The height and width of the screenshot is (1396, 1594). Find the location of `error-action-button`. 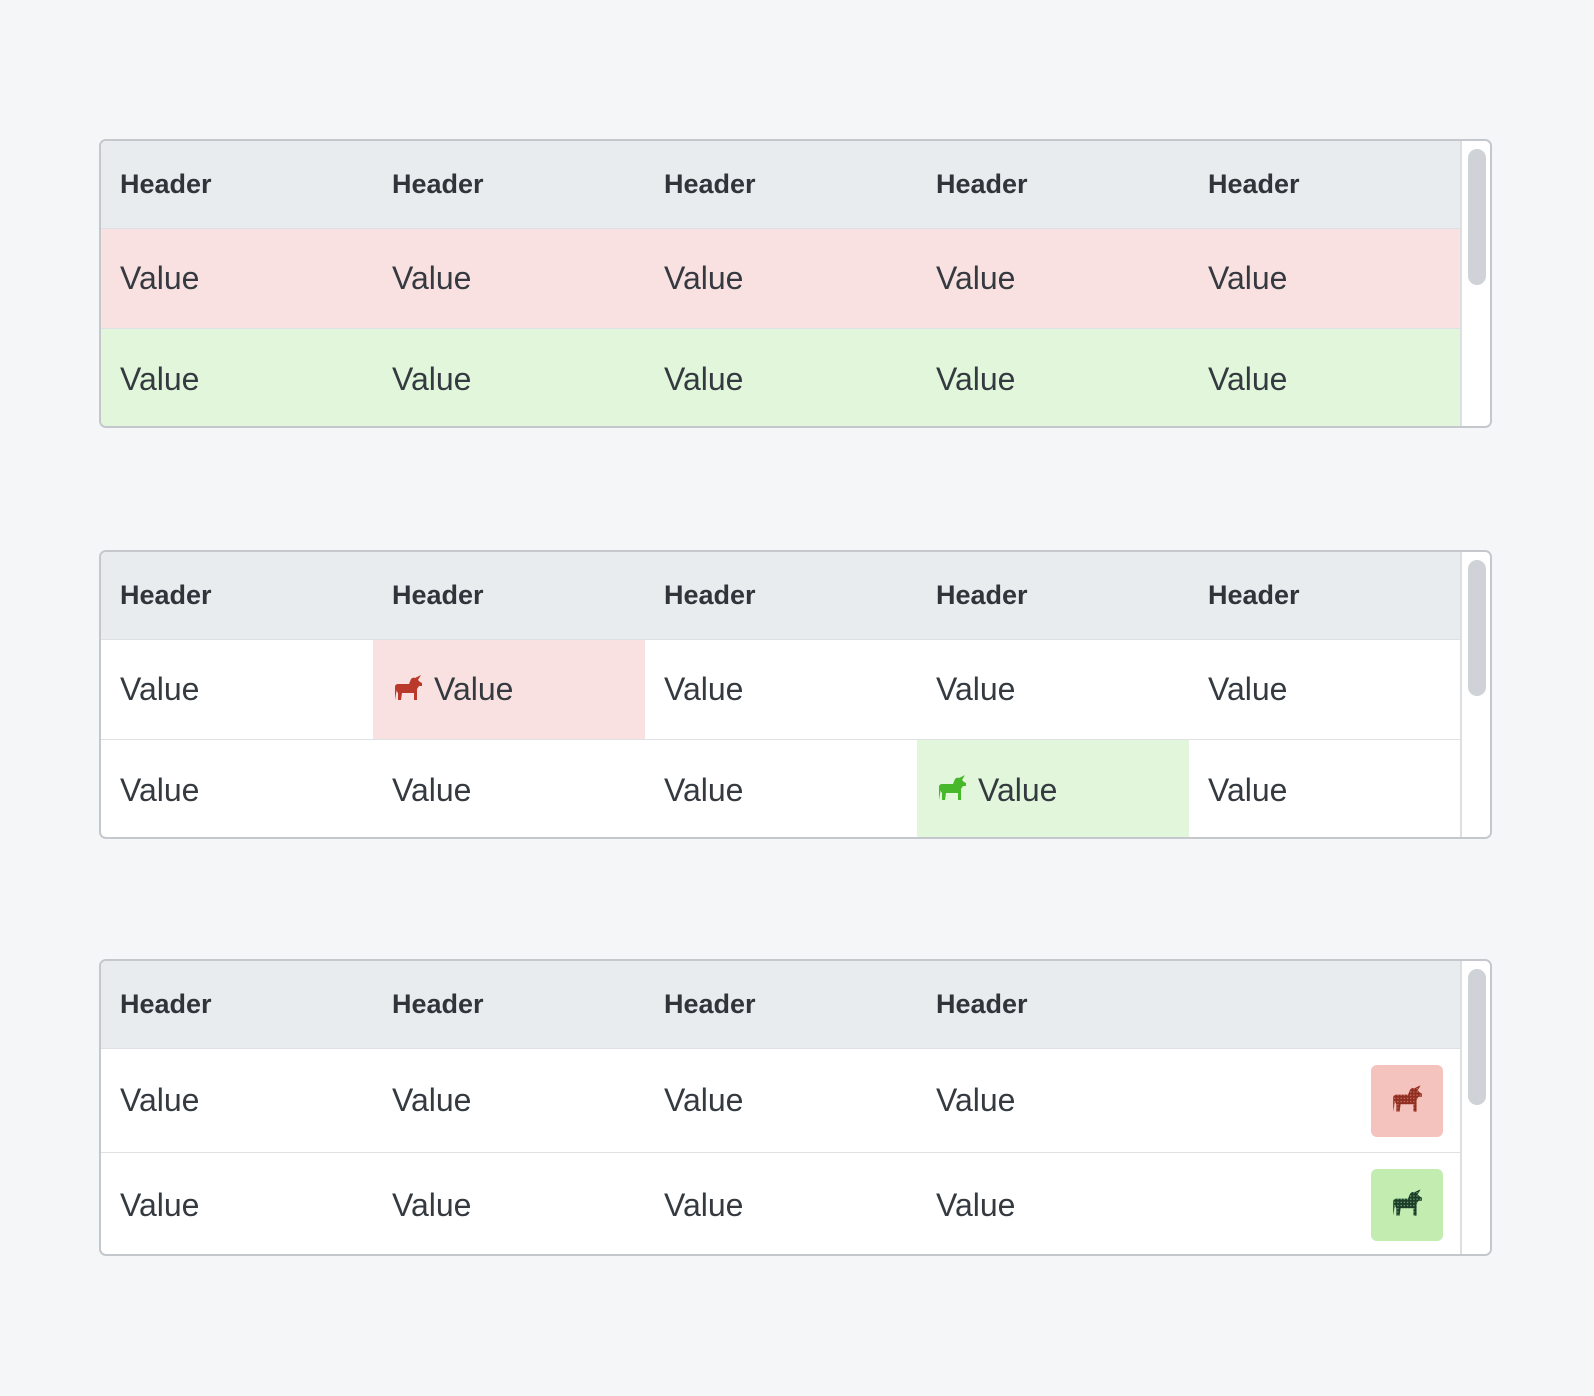

error-action-button is located at coordinates (1407, 1100).